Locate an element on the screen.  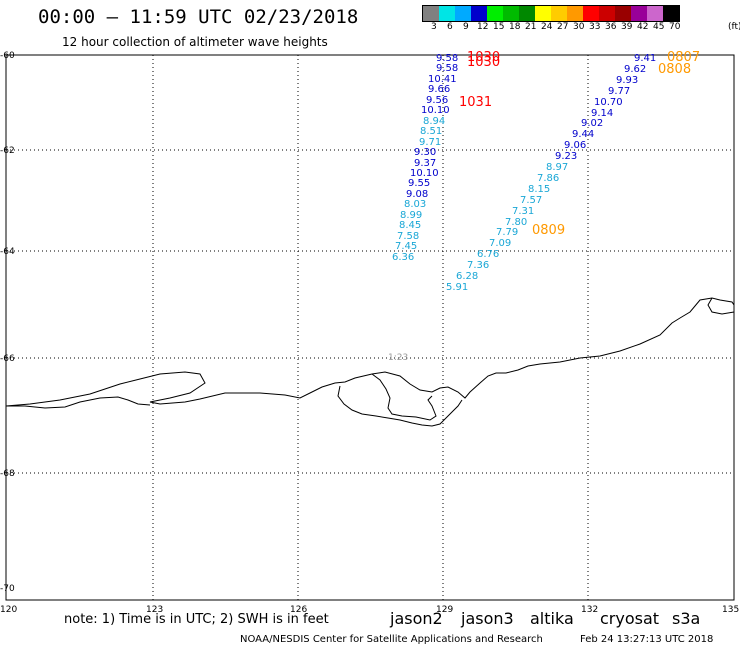
wave-height-value: 10.70 is located at coordinates (608, 102).